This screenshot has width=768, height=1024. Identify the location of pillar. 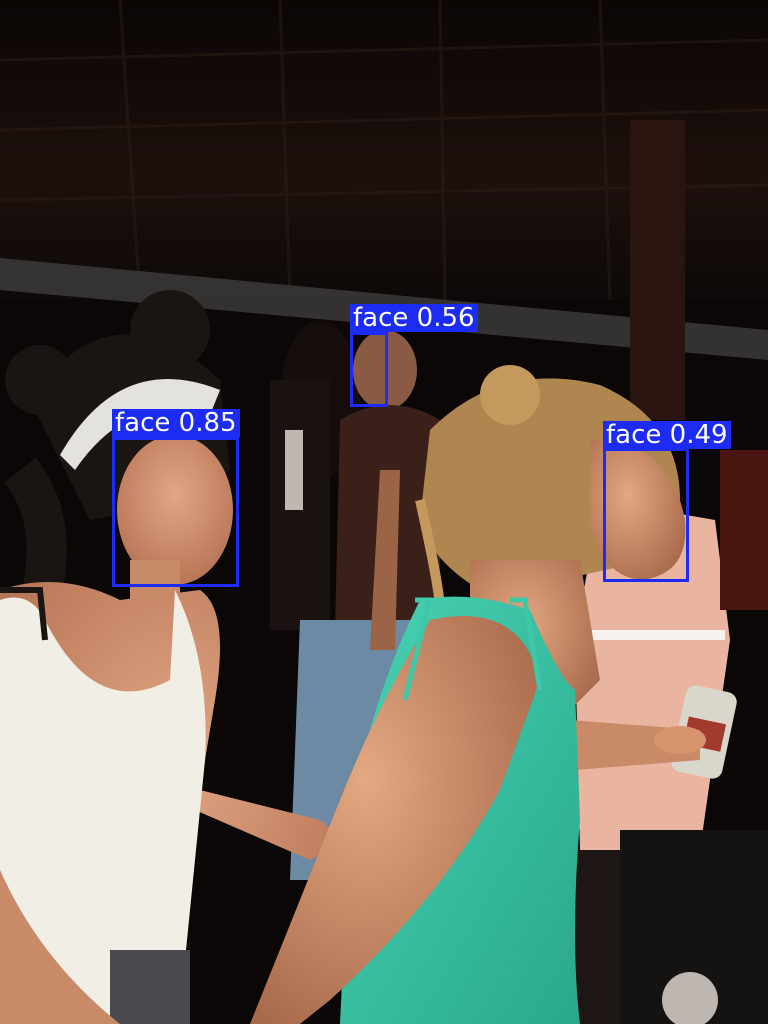
(657, 270).